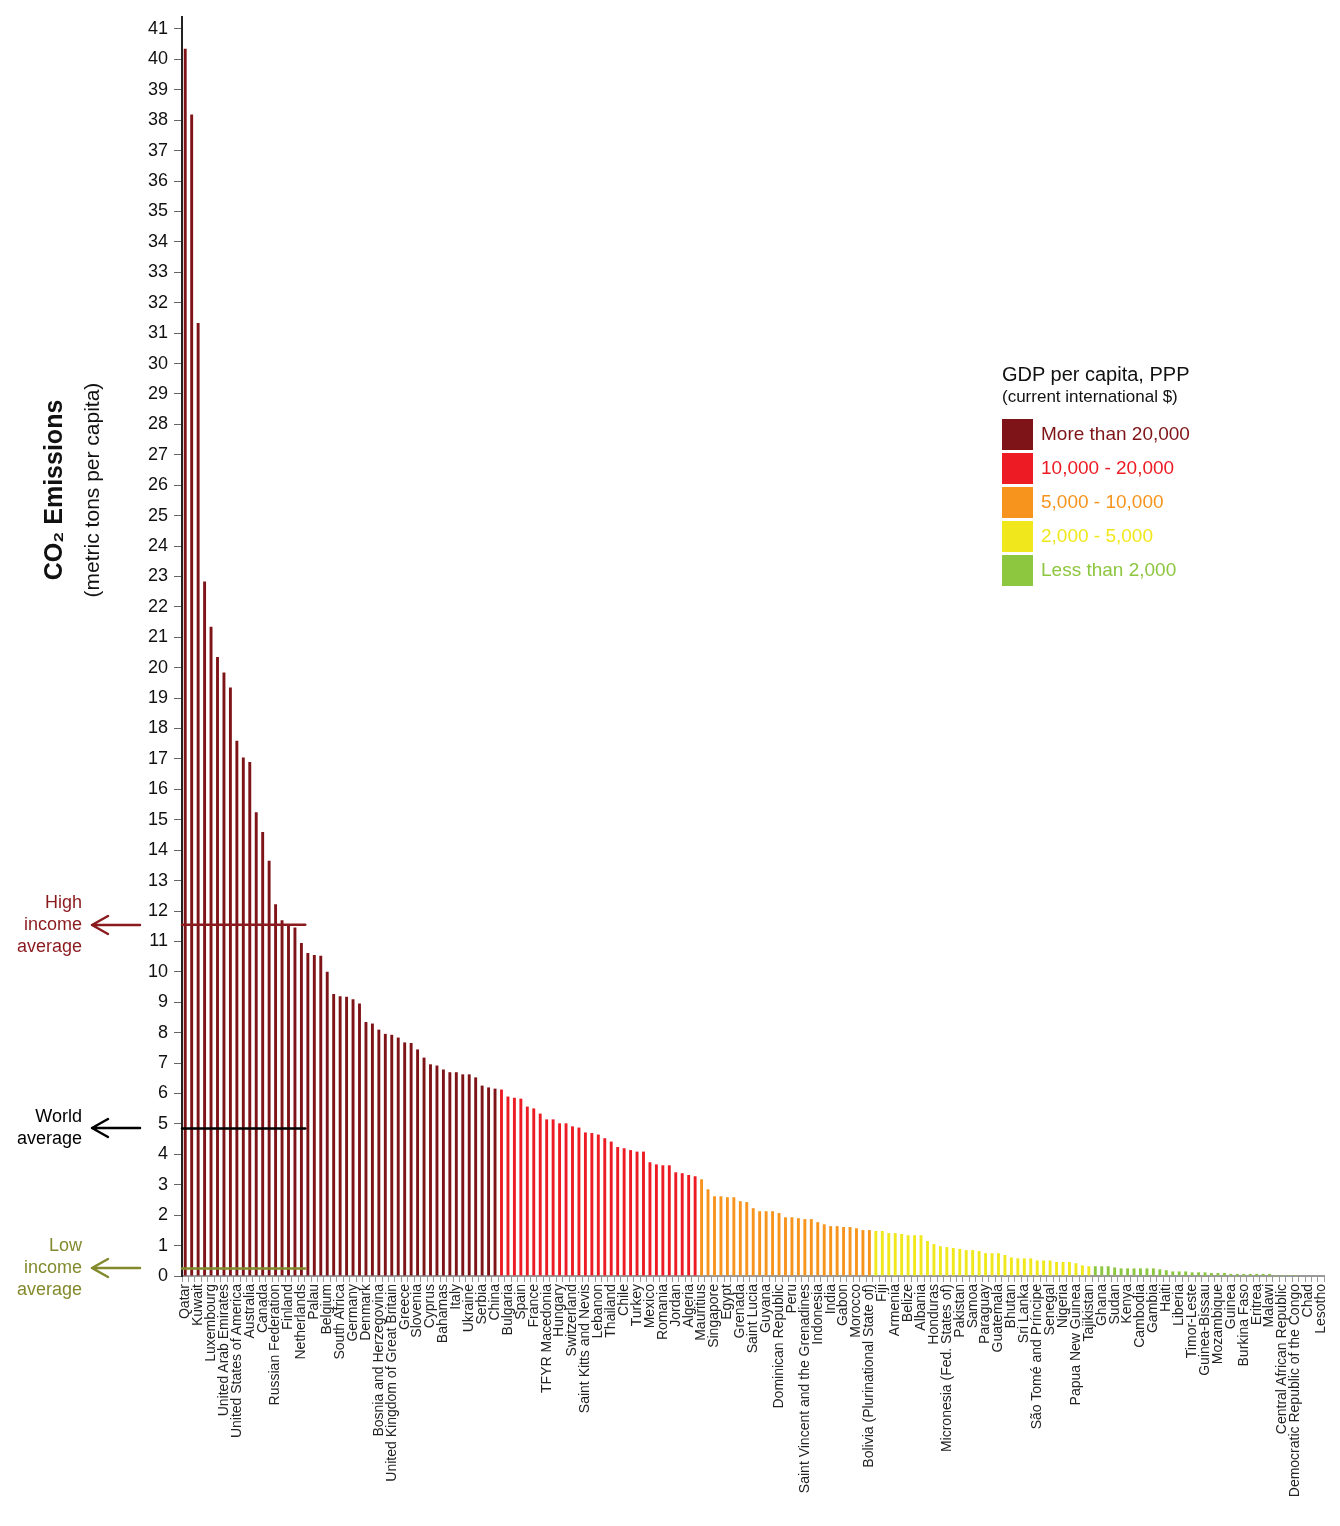 This screenshot has height=1526, width=1340. Describe the element at coordinates (157, 970) in the screenshot. I see `y-tick-label: 10` at that location.